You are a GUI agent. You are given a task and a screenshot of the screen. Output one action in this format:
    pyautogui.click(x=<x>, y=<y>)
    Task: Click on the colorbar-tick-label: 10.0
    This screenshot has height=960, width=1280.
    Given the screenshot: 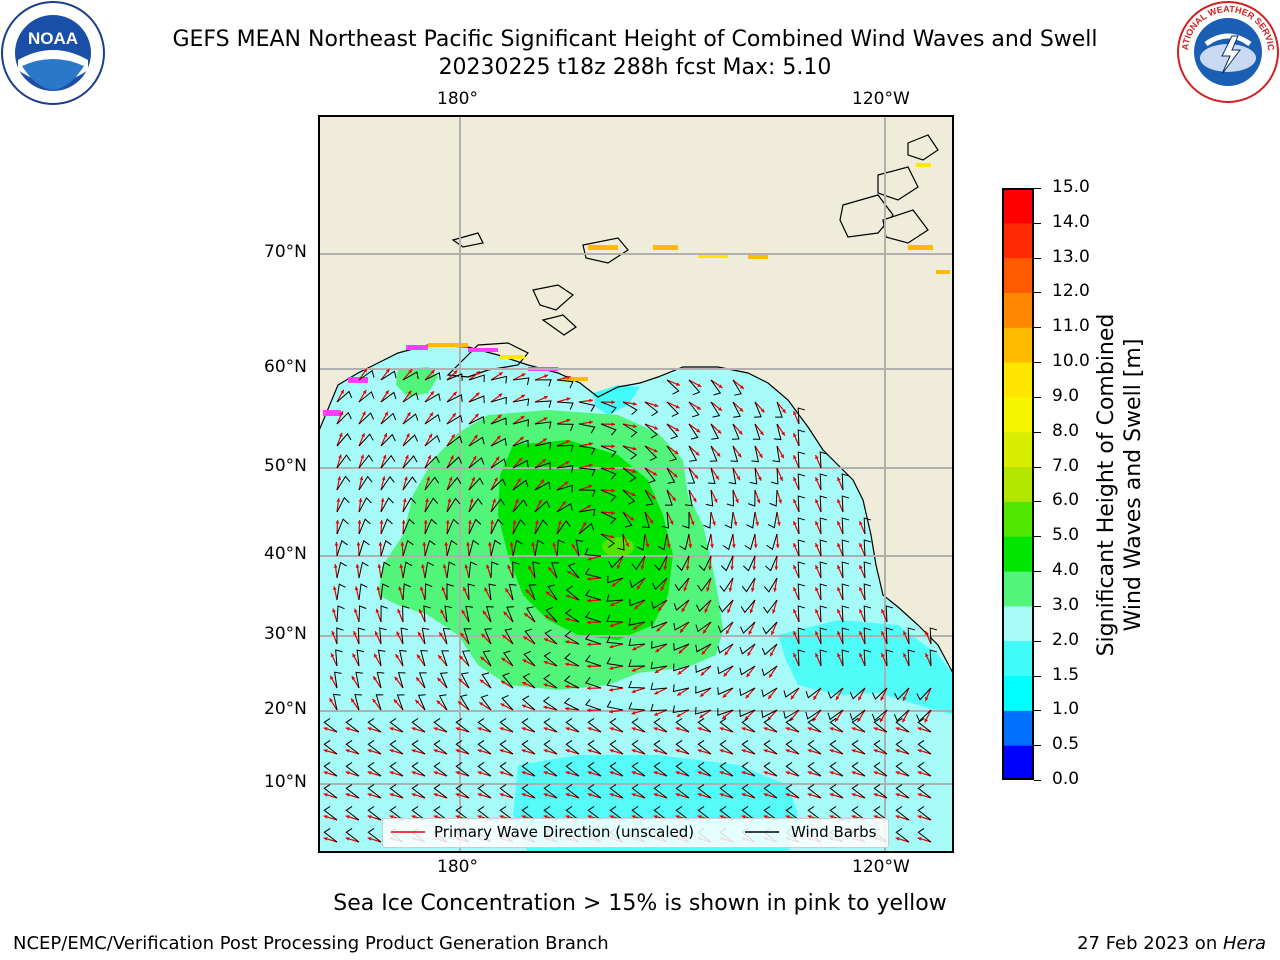 What is the action you would take?
    pyautogui.click(x=1071, y=361)
    